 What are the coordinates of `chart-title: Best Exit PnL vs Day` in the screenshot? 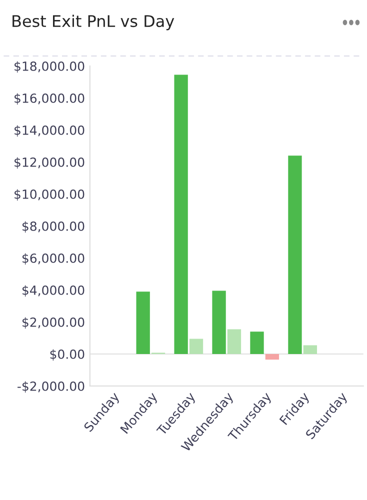 It's located at (93, 22).